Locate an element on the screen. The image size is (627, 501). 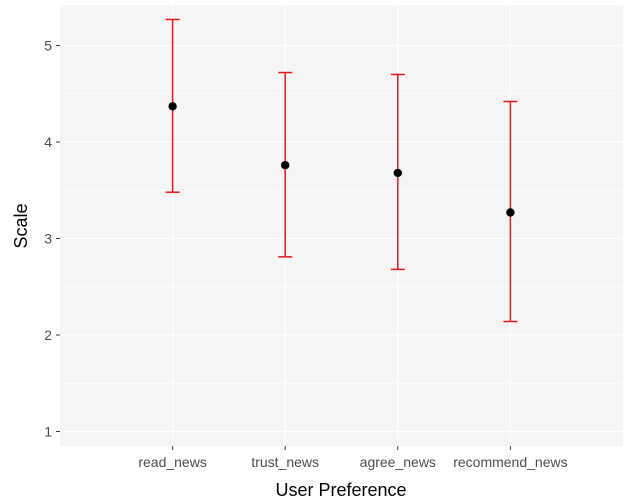
y-axis-title: Scale is located at coordinates (21, 225).